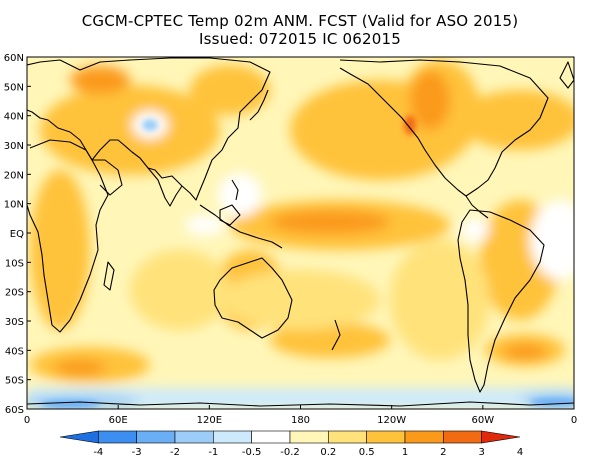 The height and width of the screenshot is (464, 600). I want to click on india-outline, so click(165, 187).